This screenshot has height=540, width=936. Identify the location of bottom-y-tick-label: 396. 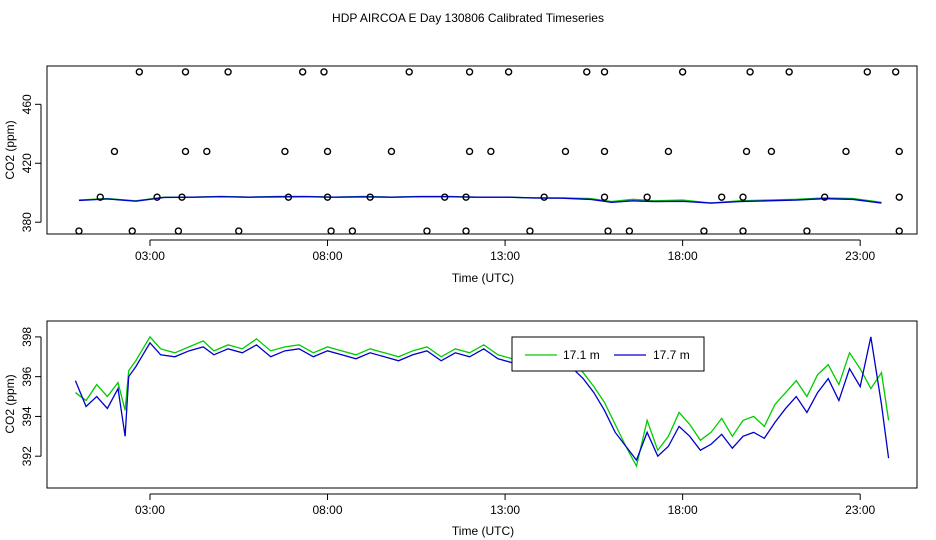
(27, 376).